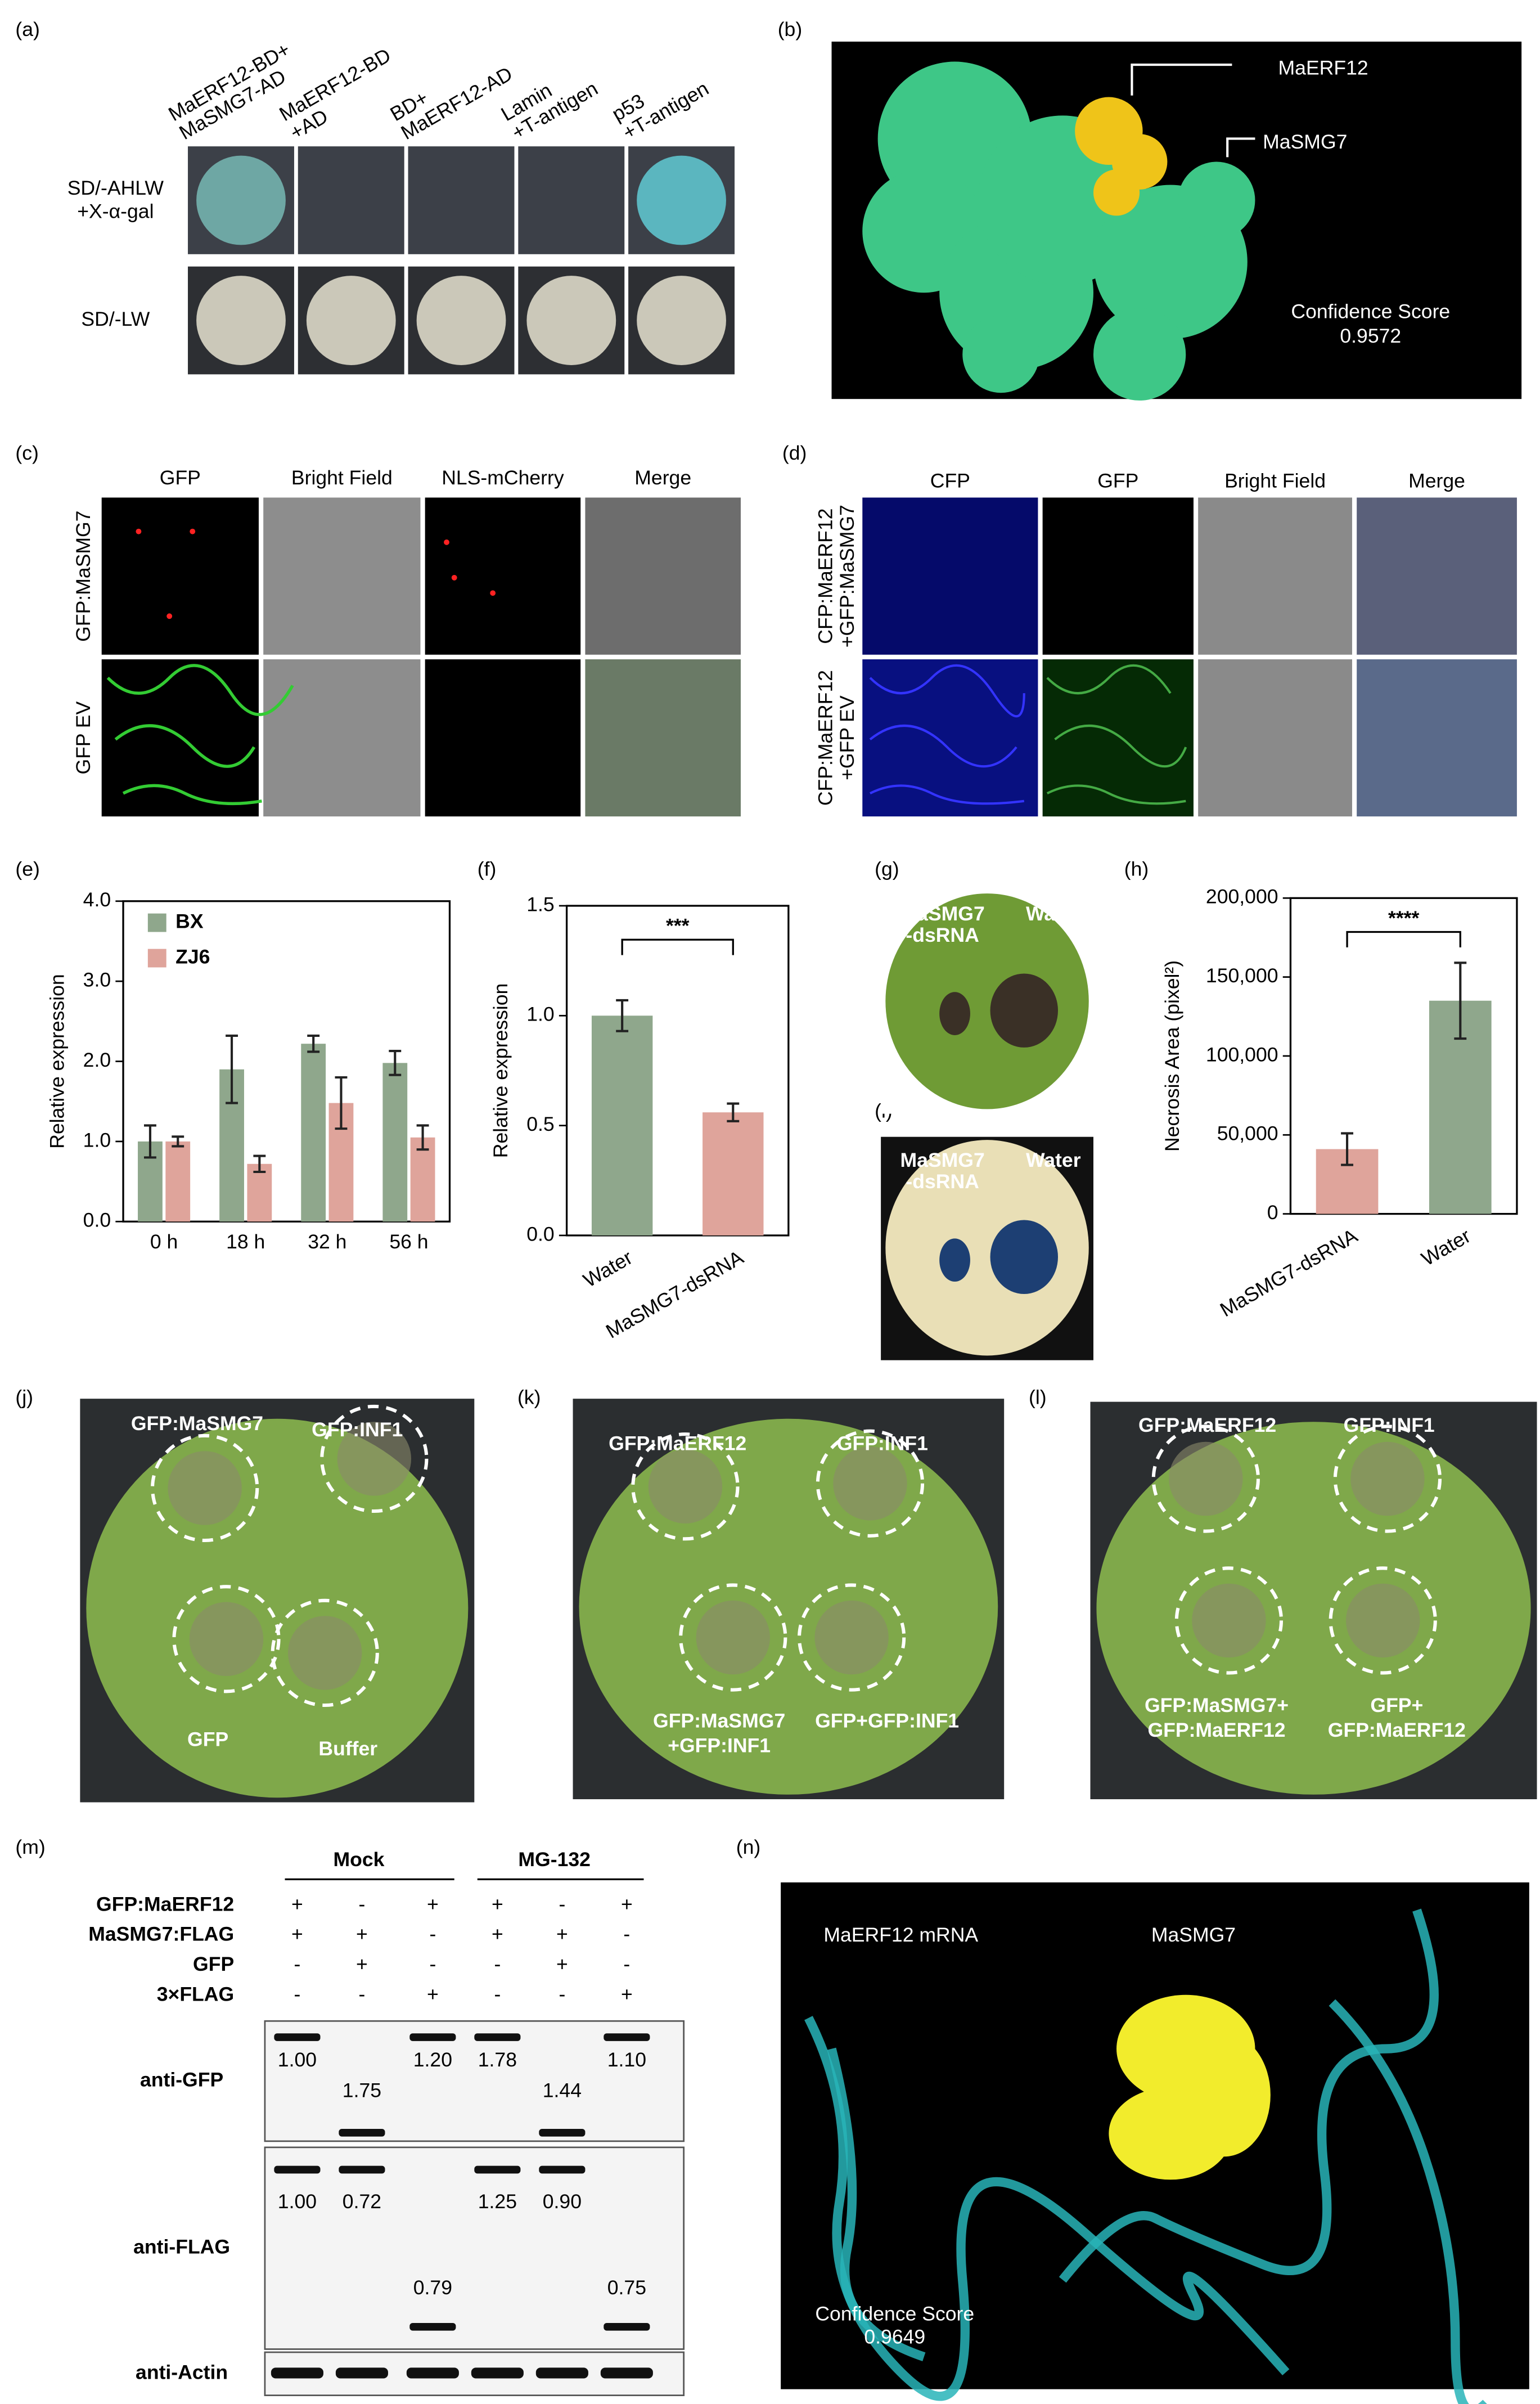 The image size is (1540, 2404). What do you see at coordinates (115, 319) in the screenshot?
I see `row-label: SD/-LW` at bounding box center [115, 319].